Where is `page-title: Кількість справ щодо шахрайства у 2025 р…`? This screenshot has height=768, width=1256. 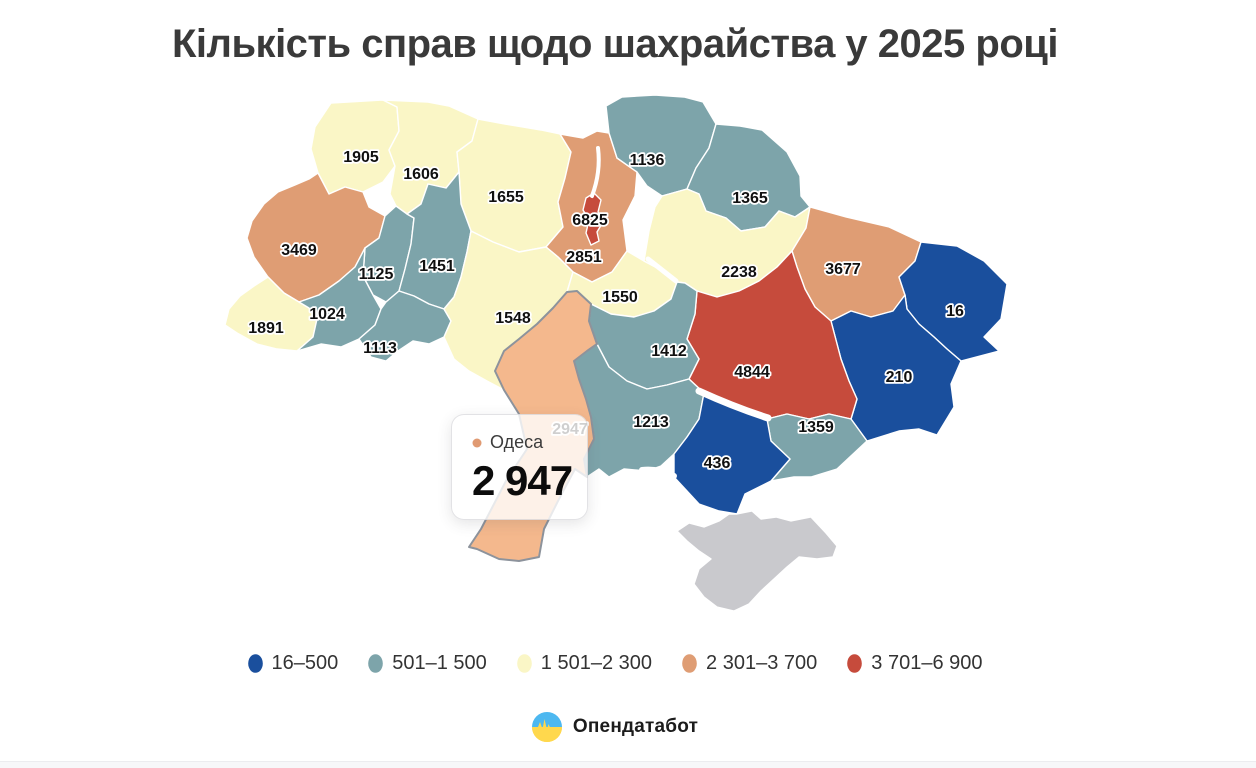
page-title: Кількість справ щодо шахрайства у 2025 р… is located at coordinates (615, 44).